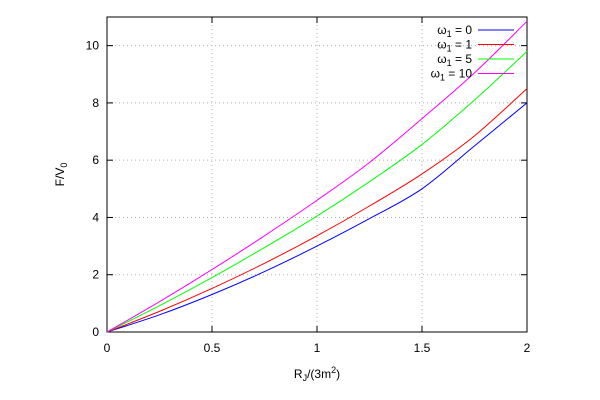  Describe the element at coordinates (212, 348) in the screenshot. I see `x-tick-label: 0.5` at that location.